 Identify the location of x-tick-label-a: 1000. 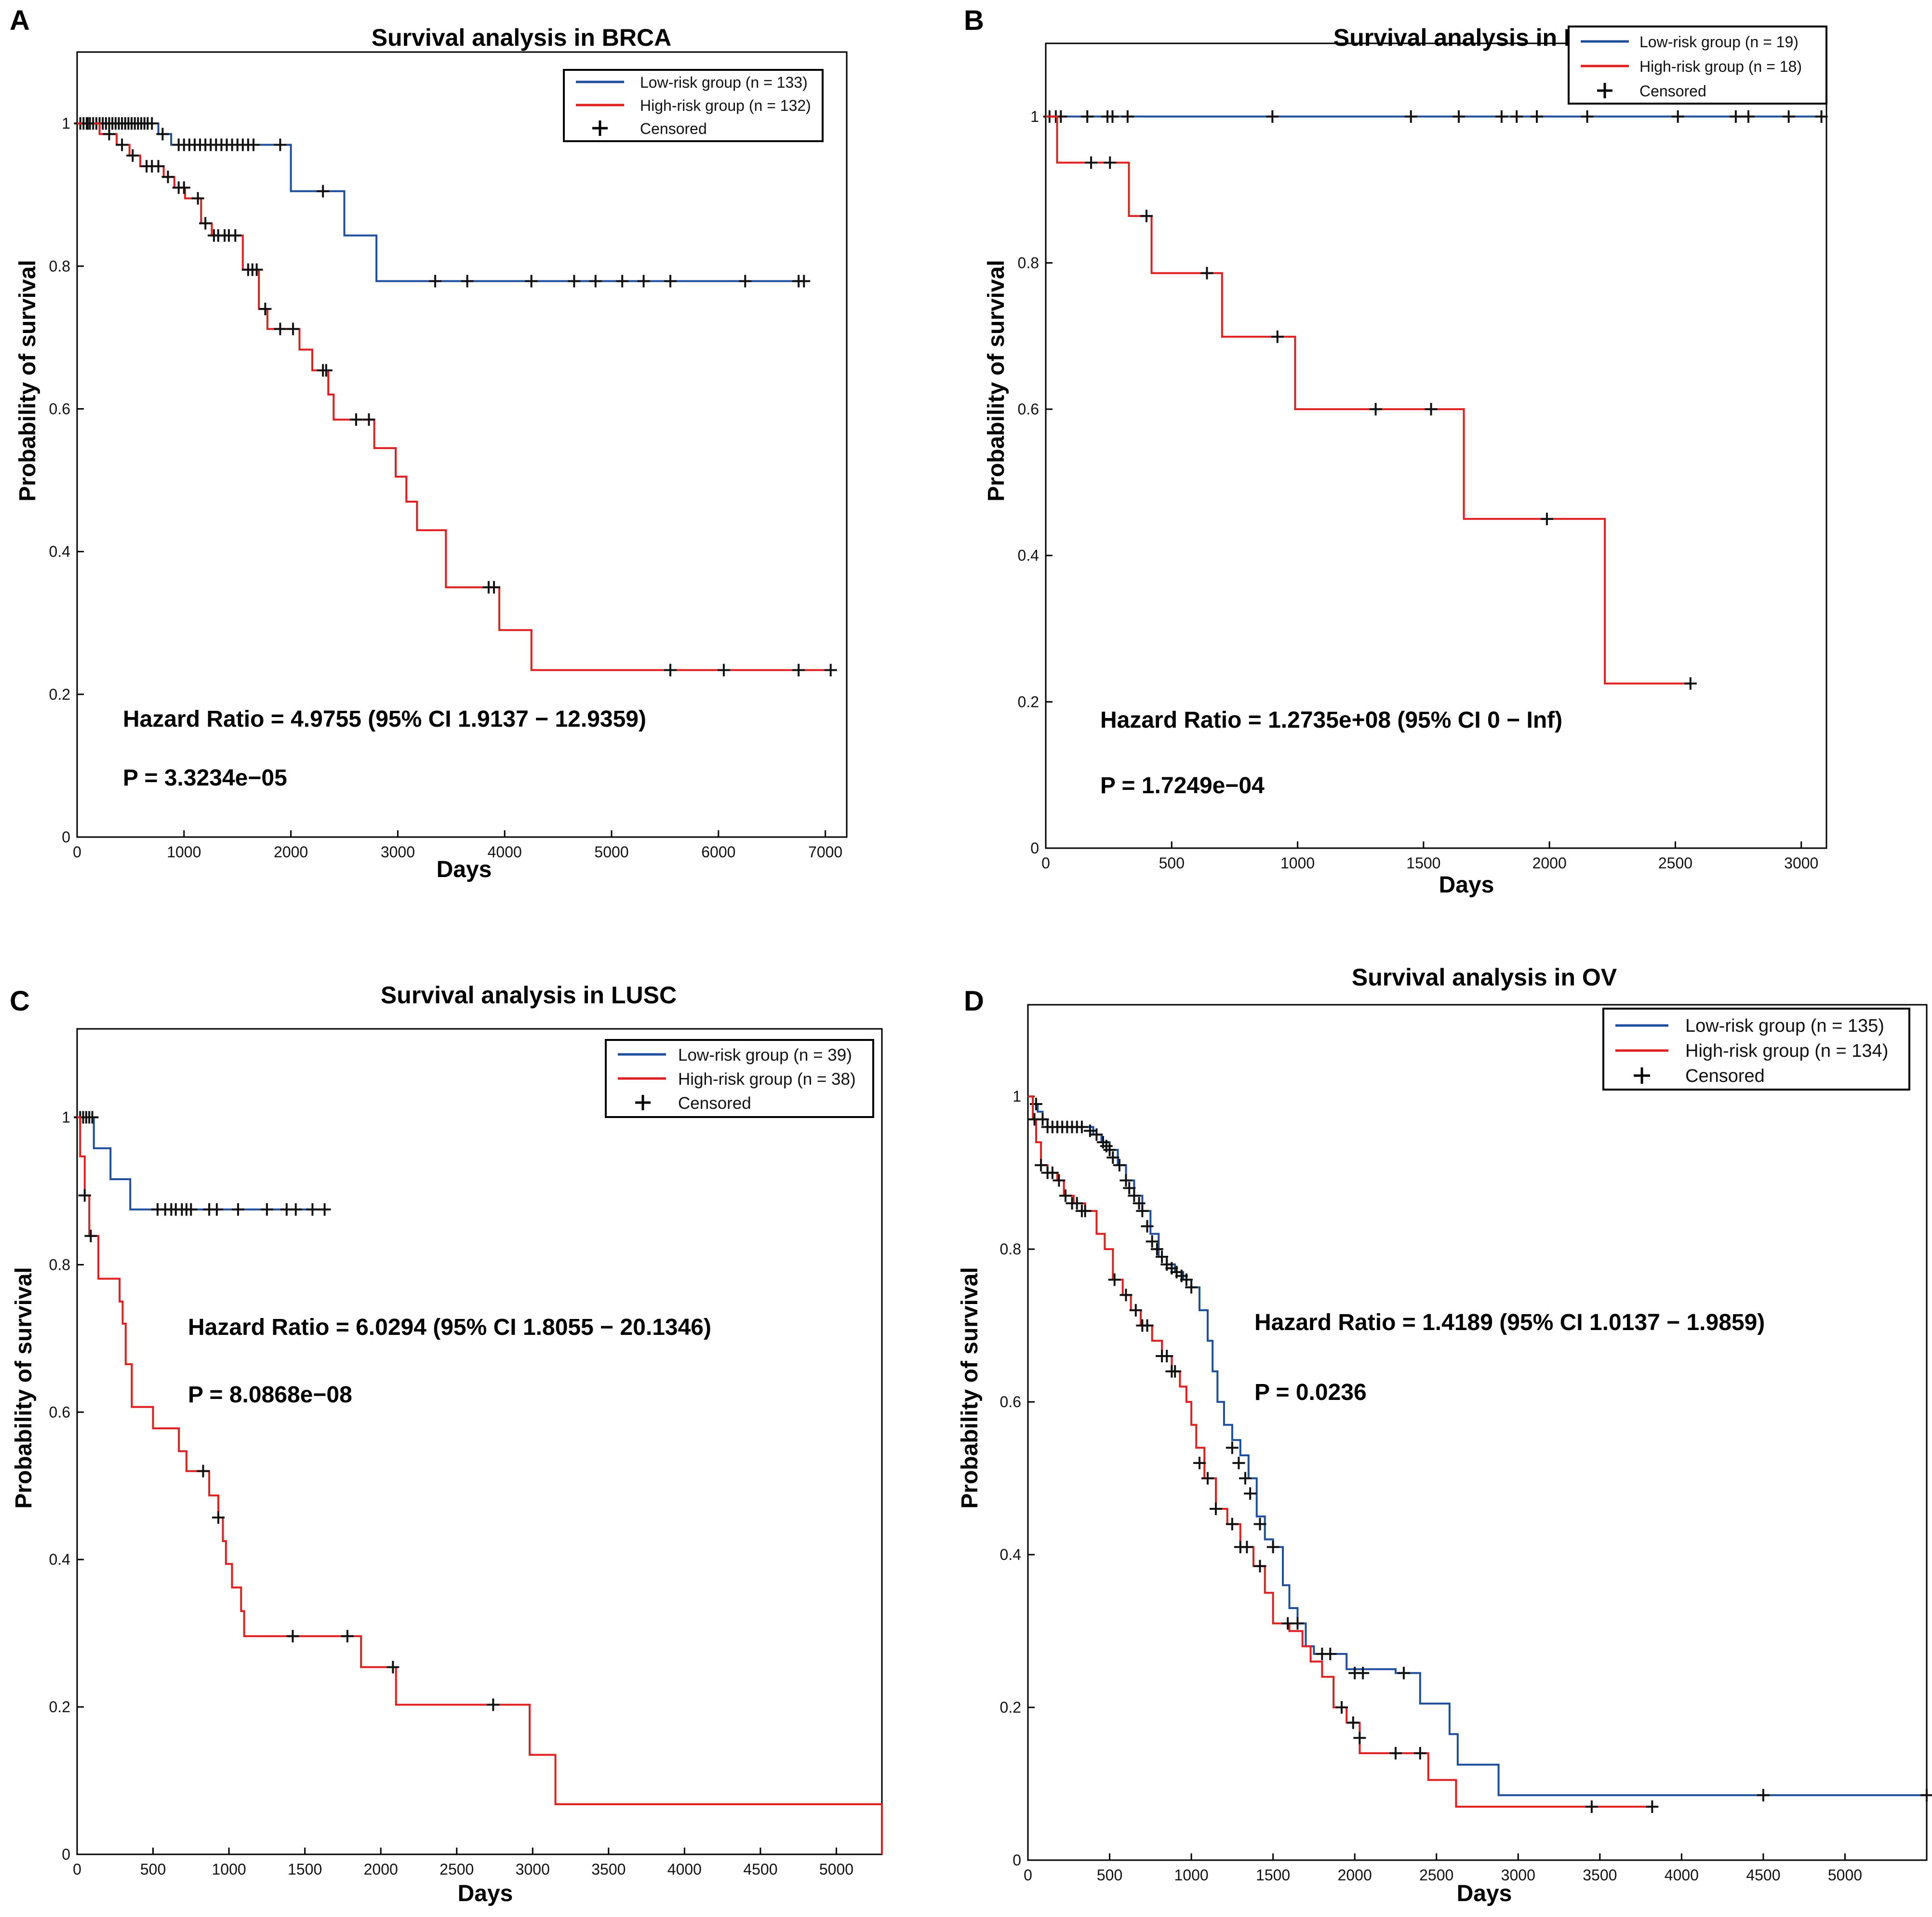
(184, 852).